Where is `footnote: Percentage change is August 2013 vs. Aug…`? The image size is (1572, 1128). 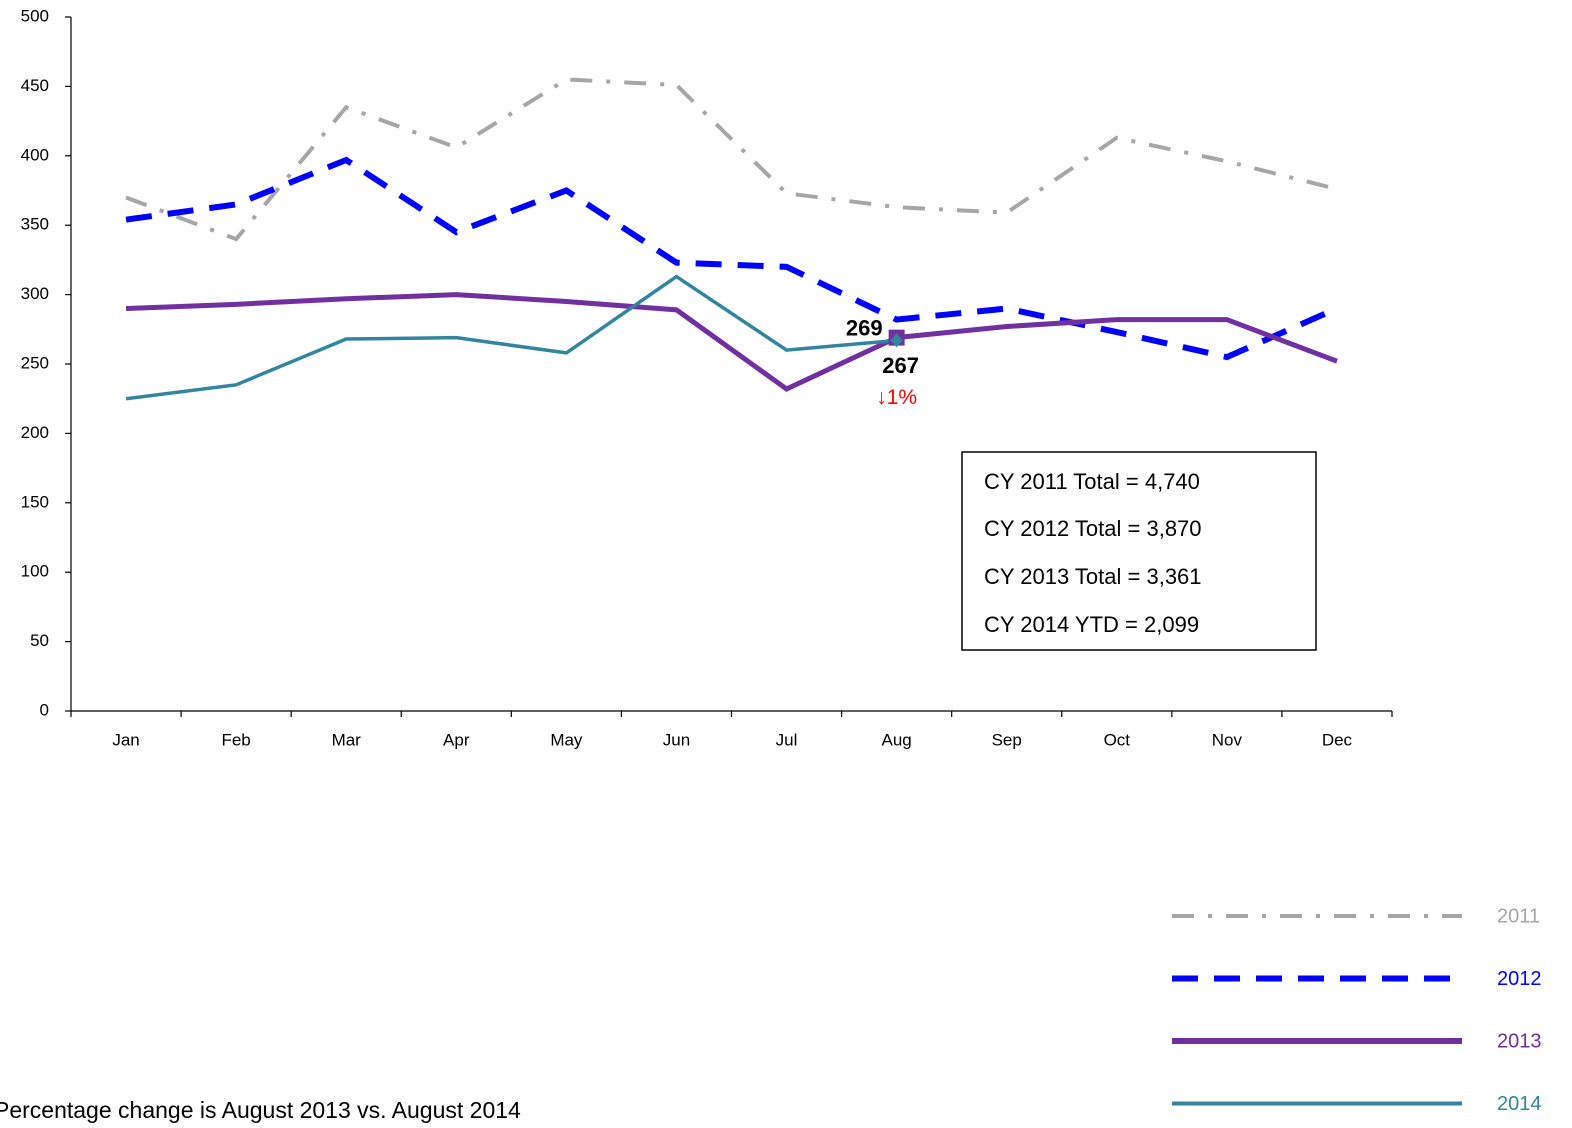
footnote: Percentage change is August 2013 vs. Aug… is located at coordinates (260, 1110).